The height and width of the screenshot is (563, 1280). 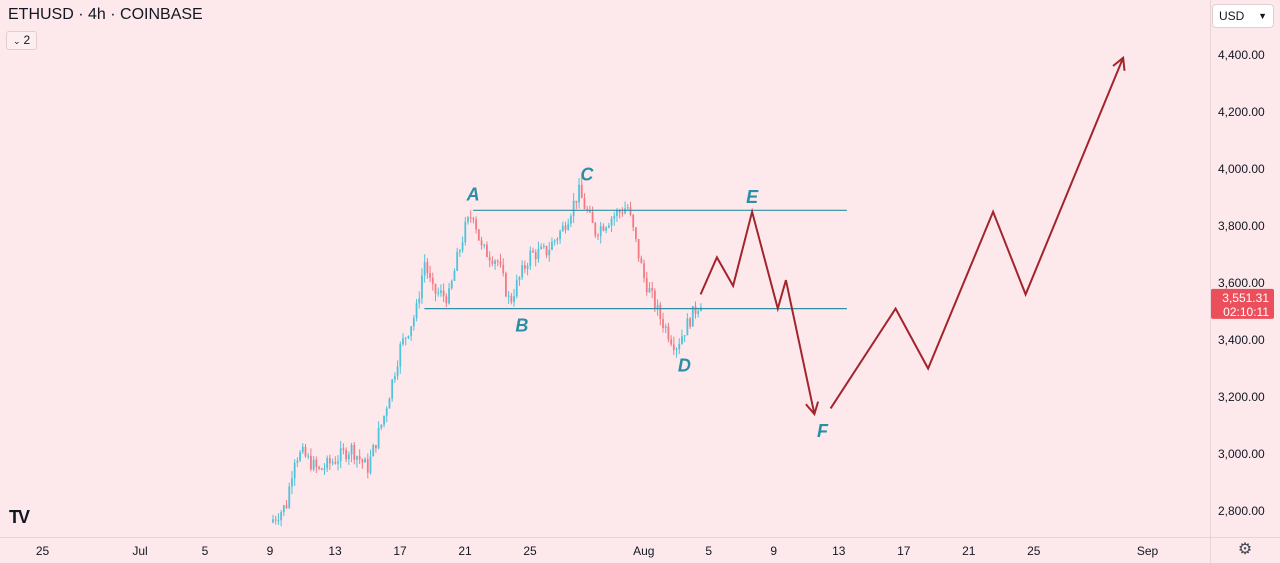 What do you see at coordinates (1241, 397) in the screenshot?
I see `y-tick-label: 3,200.00` at bounding box center [1241, 397].